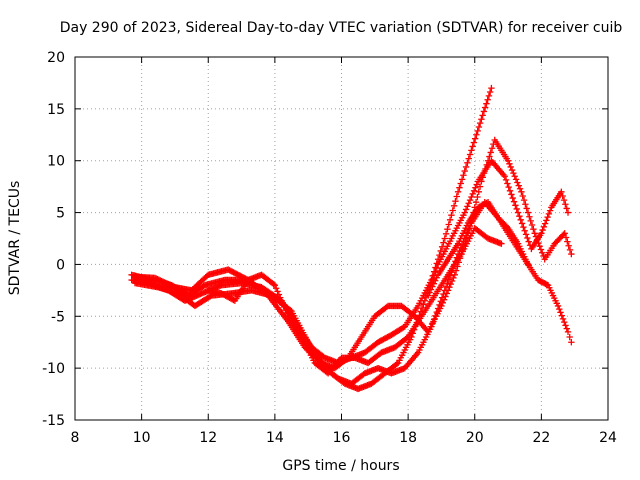 Image resolution: width=640 pixels, height=480 pixels. What do you see at coordinates (53, 239) in the screenshot?
I see `y-tick-labels: -15 -10 -5 0 5 10 15 20` at bounding box center [53, 239].